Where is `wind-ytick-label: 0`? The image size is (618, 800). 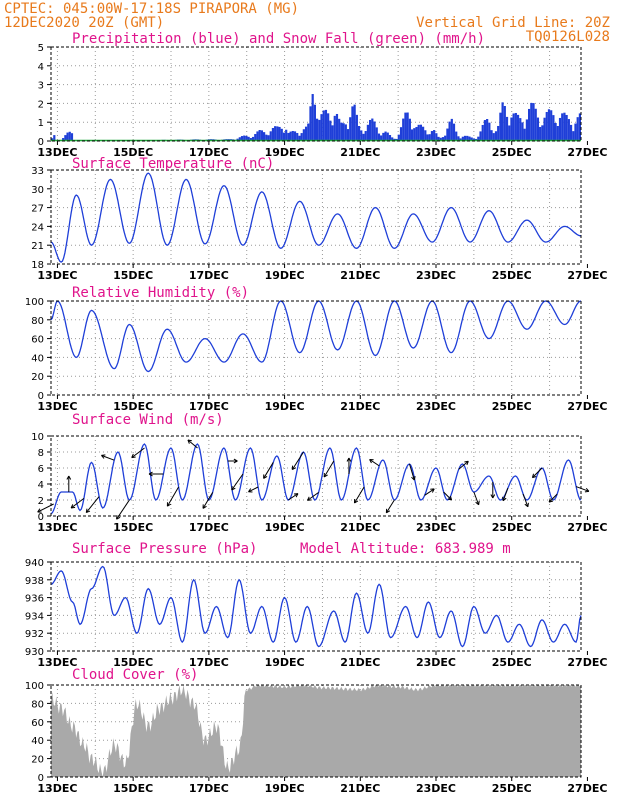 wind-ytick-label: 0 is located at coordinates (41, 517).